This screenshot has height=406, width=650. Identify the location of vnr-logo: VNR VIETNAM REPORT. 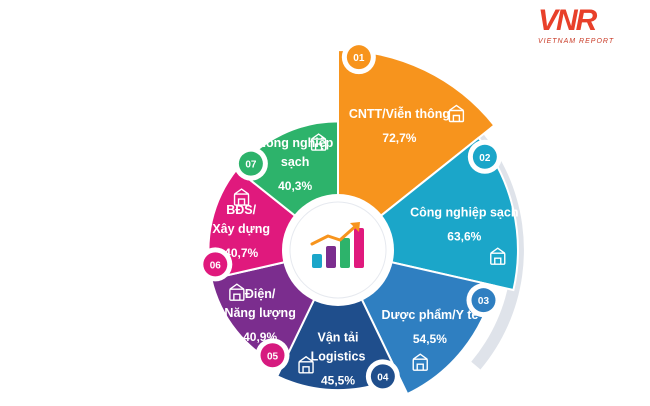
(583, 28).